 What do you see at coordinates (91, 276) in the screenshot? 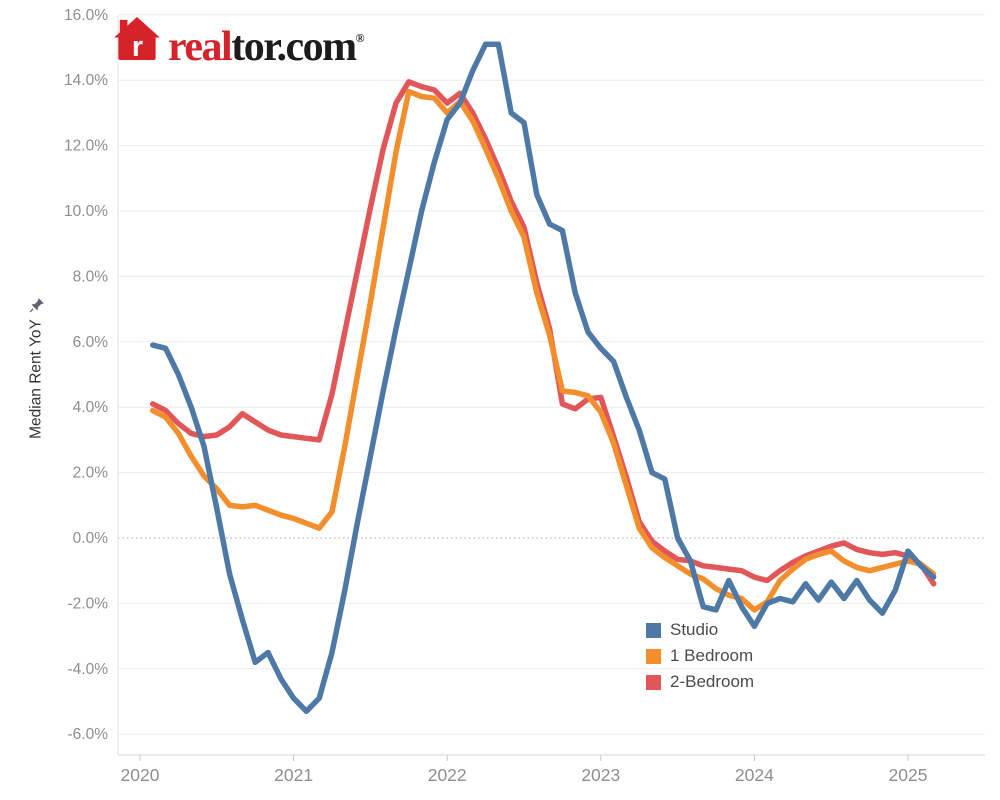
I see `y-tick-label: 8.0%` at bounding box center [91, 276].